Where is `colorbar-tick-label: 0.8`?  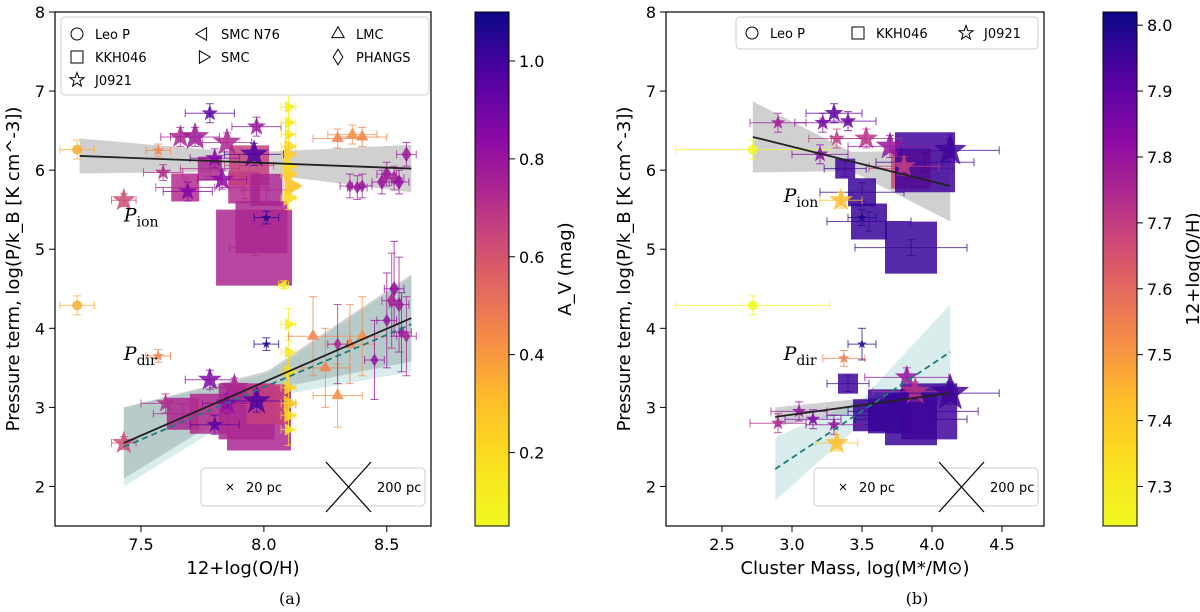
colorbar-tick-label: 0.8 is located at coordinates (531, 159).